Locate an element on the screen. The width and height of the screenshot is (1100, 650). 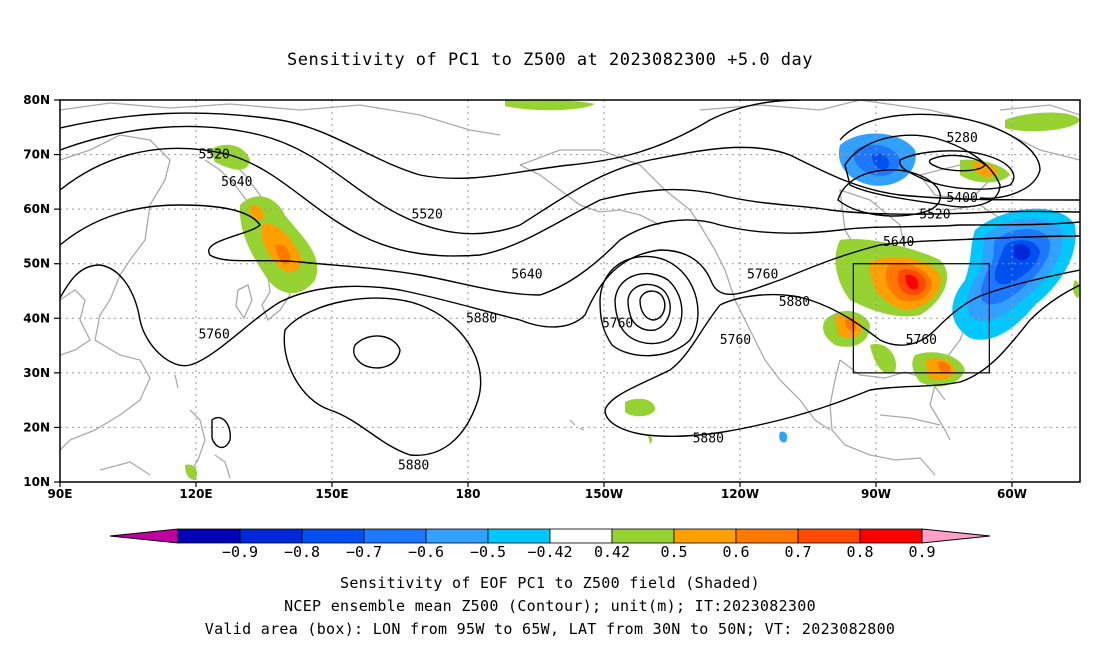
colorbar-tick-label: −0.9 is located at coordinates (240, 552).